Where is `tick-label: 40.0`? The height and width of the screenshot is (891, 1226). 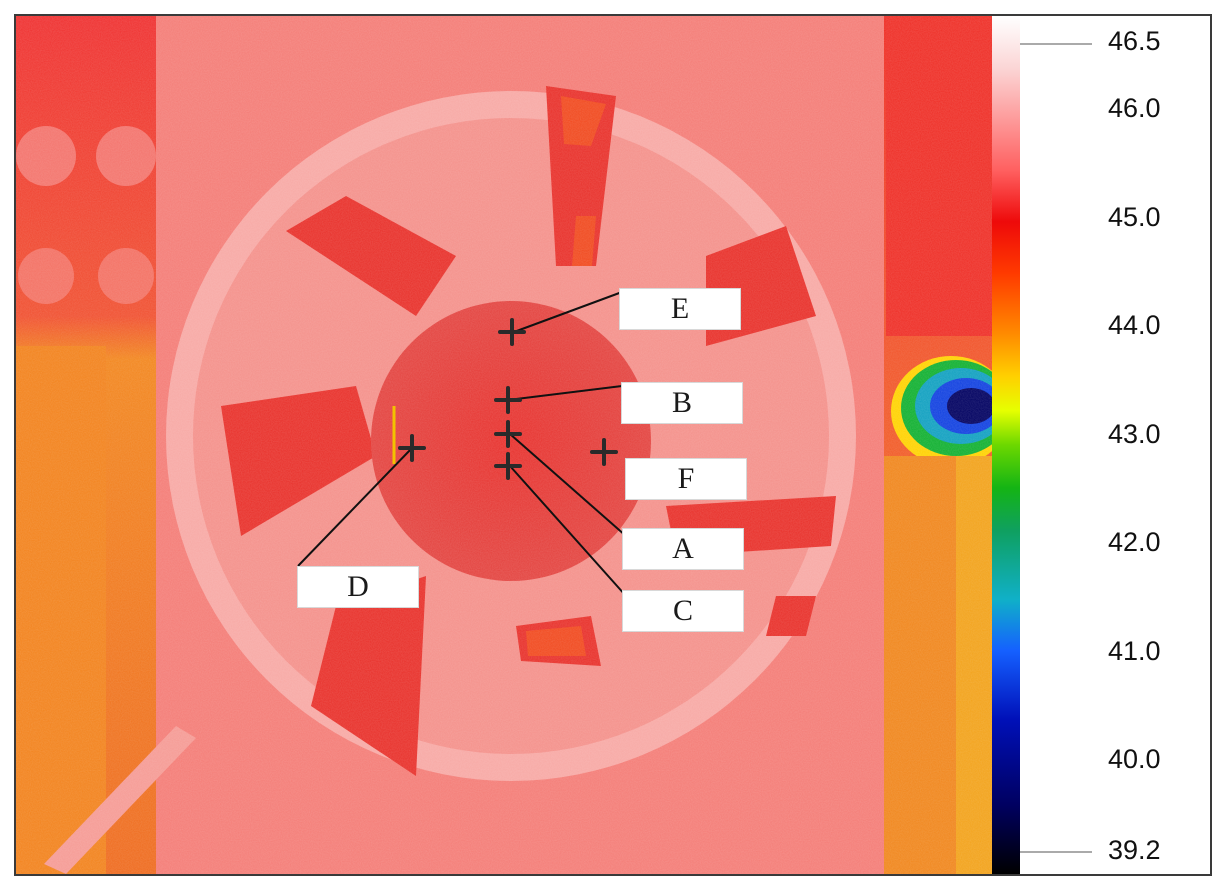 tick-label: 40.0 is located at coordinates (1134, 759).